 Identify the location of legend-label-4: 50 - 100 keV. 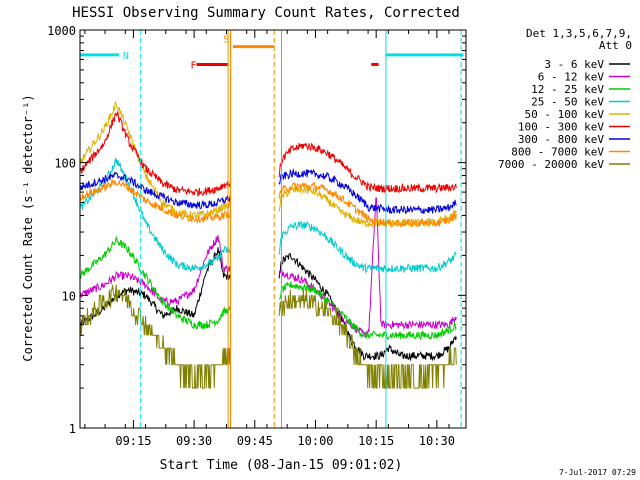
(565, 114).